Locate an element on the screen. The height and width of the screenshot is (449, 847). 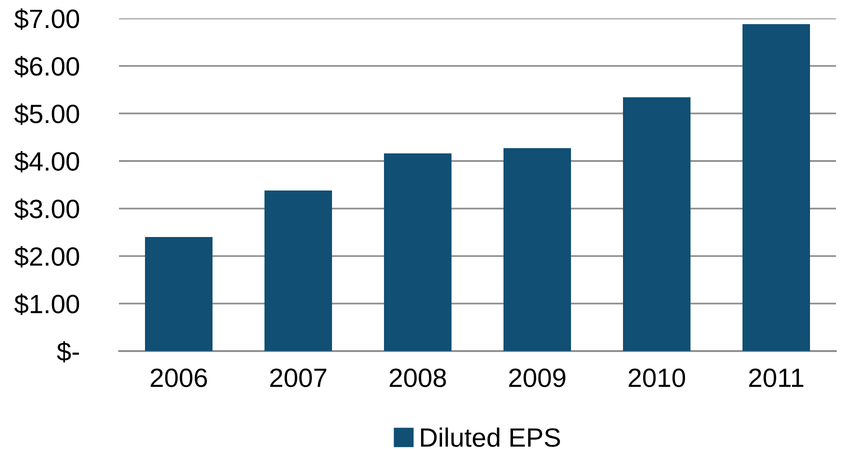
y-tick-label: $6.00 is located at coordinates (47, 67).